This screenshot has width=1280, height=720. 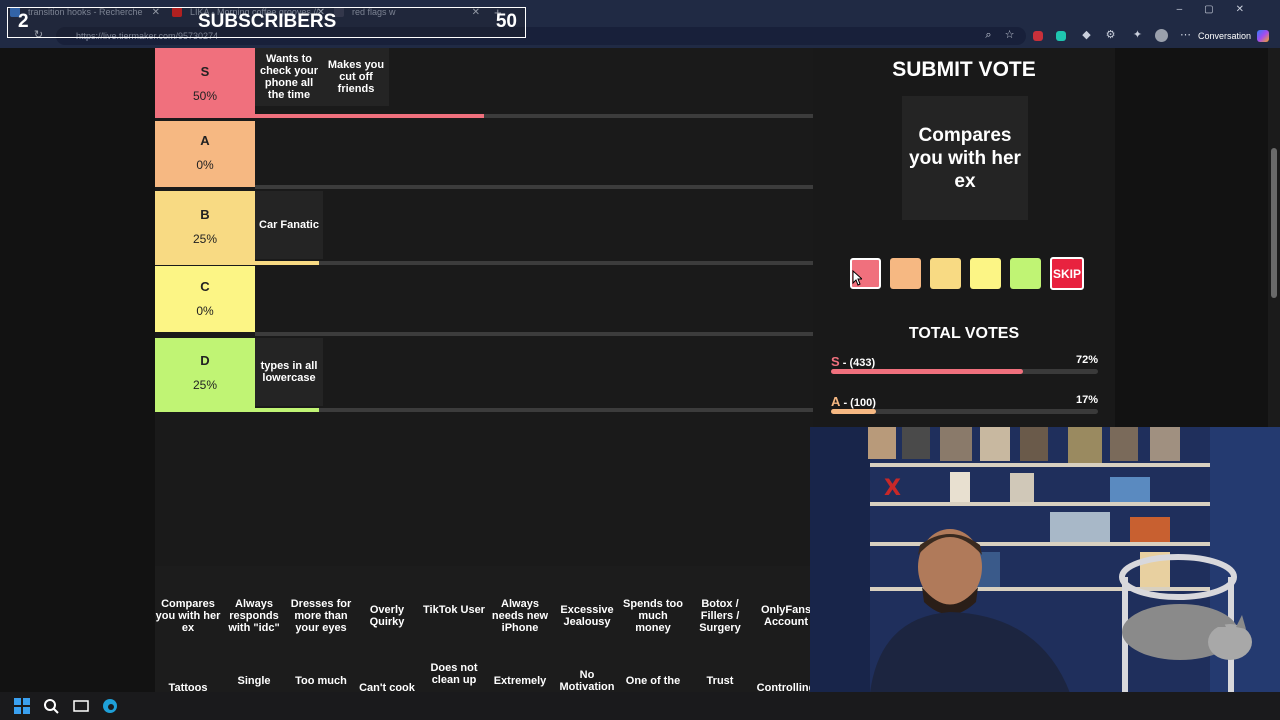 What do you see at coordinates (964, 411) in the screenshot?
I see `vote-stat-track` at bounding box center [964, 411].